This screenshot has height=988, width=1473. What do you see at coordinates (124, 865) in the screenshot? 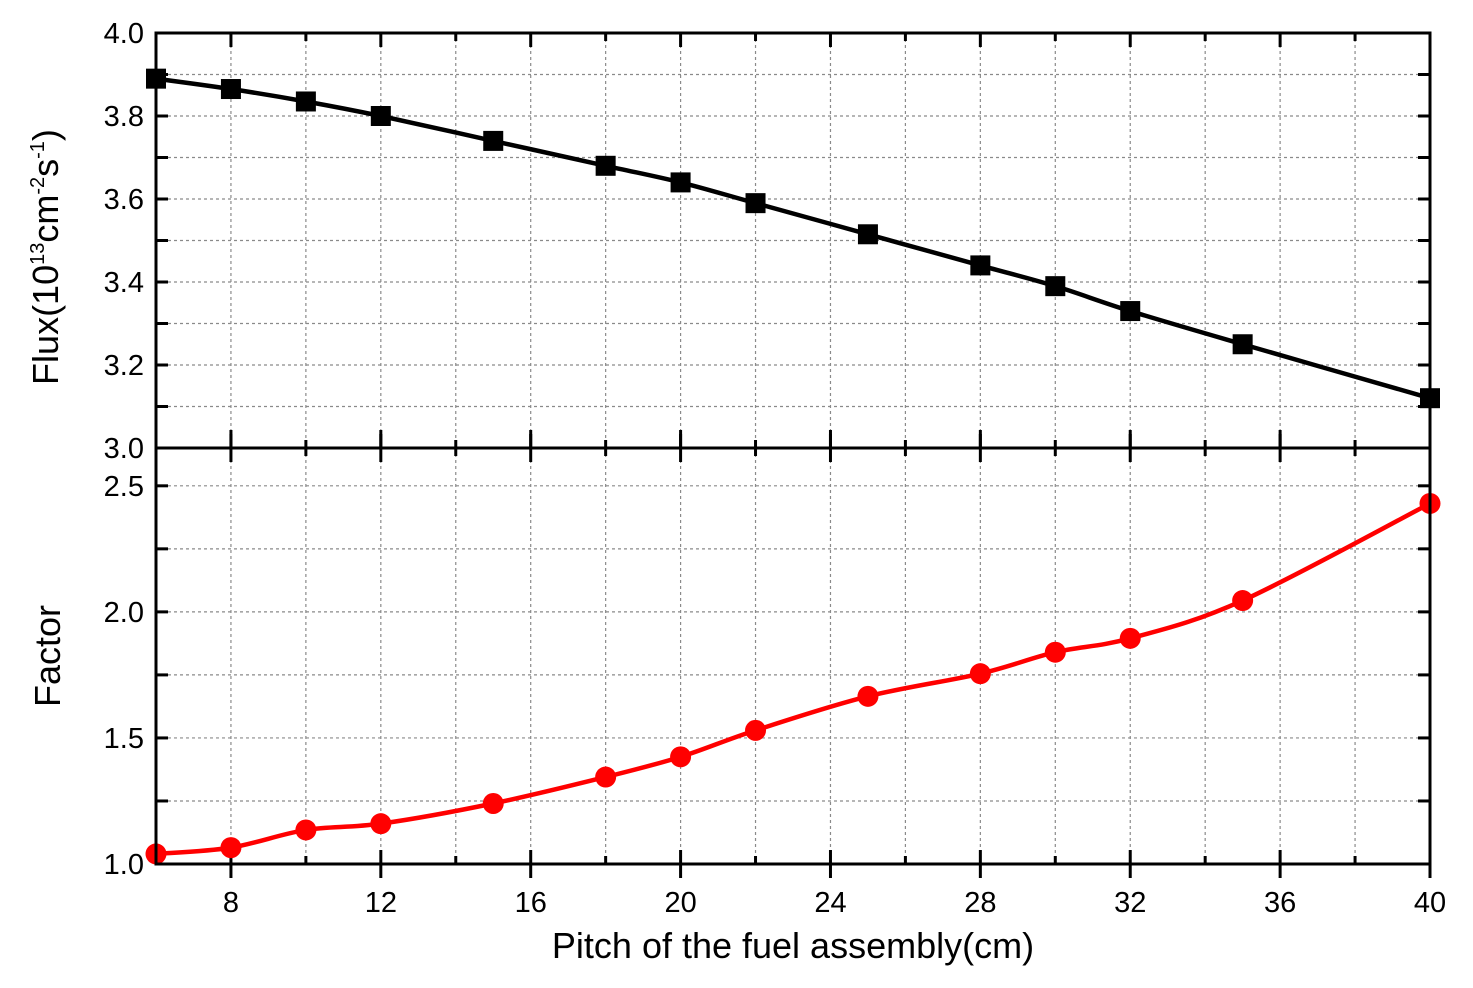
I see `bottom-y-tick-label: 1.0` at bounding box center [124, 865].